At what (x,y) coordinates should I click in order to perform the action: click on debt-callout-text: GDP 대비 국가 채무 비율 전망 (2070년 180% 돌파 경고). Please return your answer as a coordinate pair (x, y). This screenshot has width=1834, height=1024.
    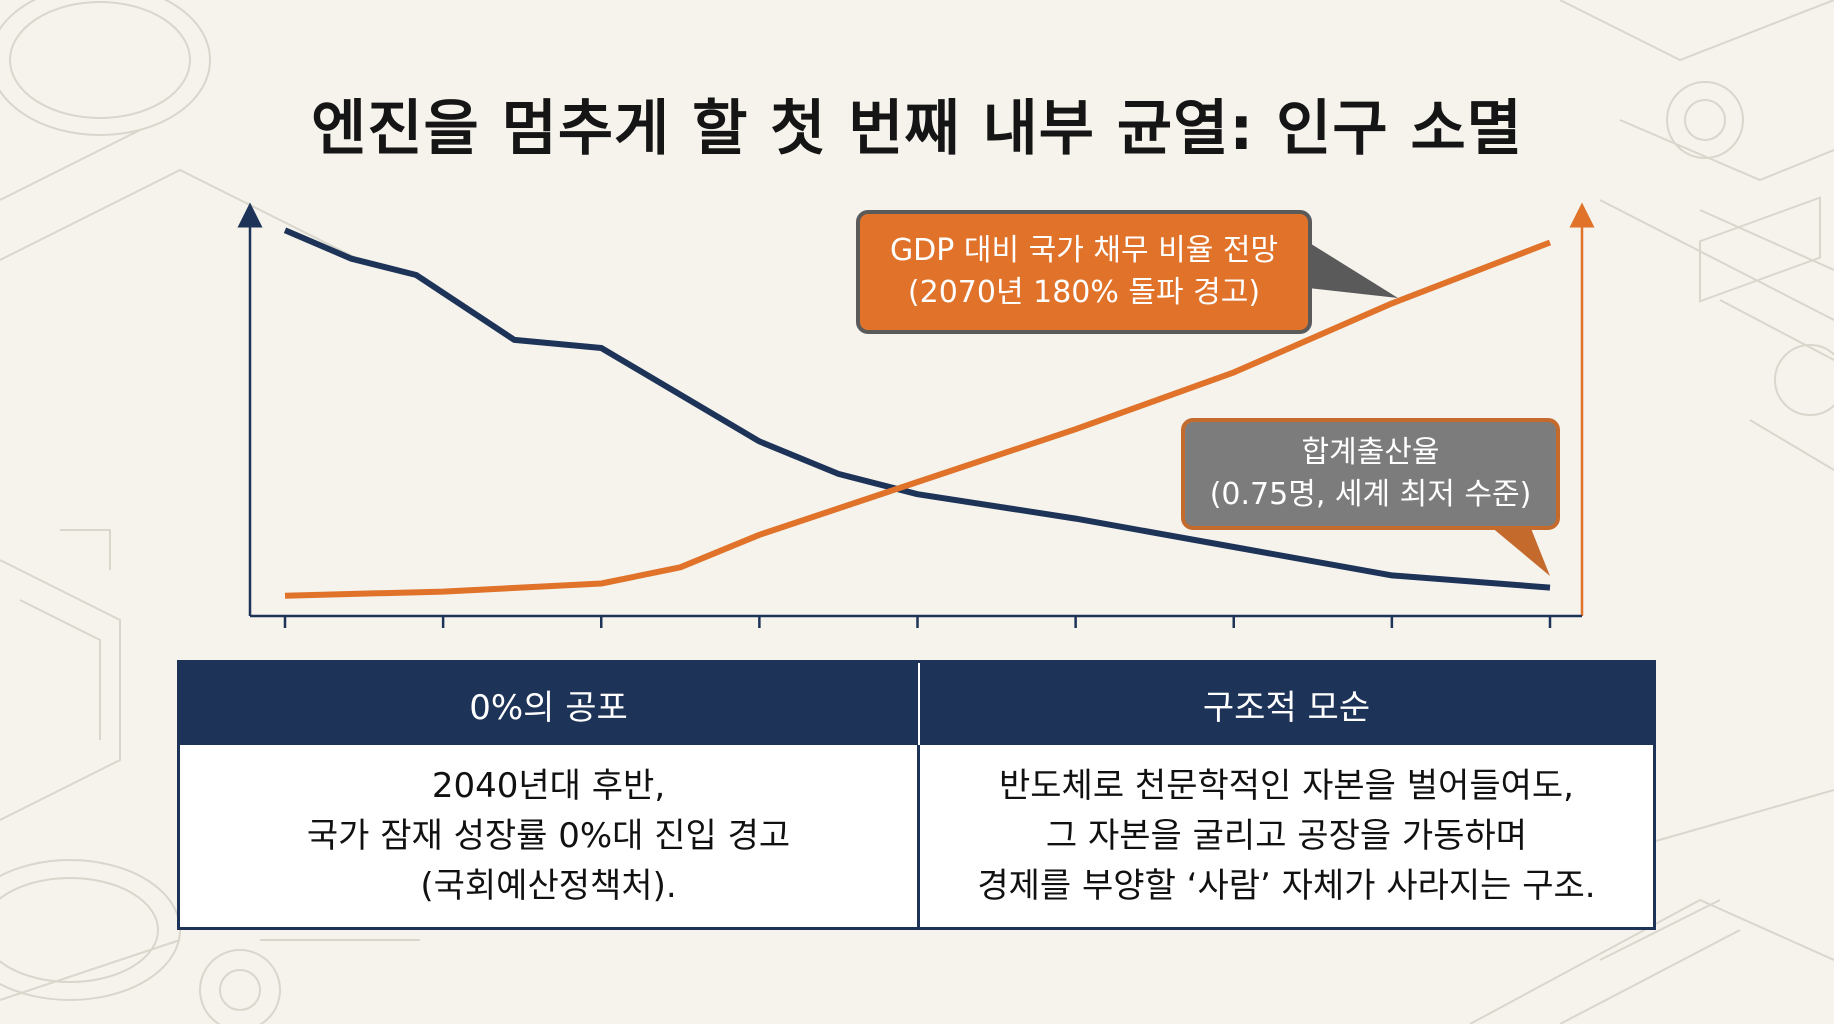
    Looking at the image, I should click on (1084, 272).